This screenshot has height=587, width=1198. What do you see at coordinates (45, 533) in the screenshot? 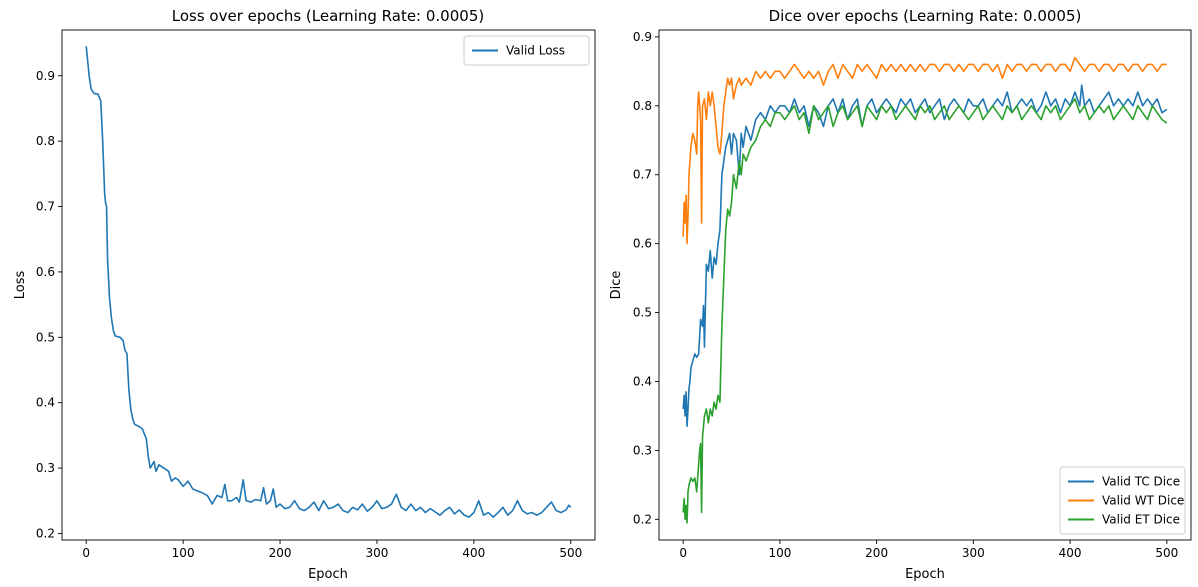
I see `loss-y-tick-label: 0.2` at bounding box center [45, 533].